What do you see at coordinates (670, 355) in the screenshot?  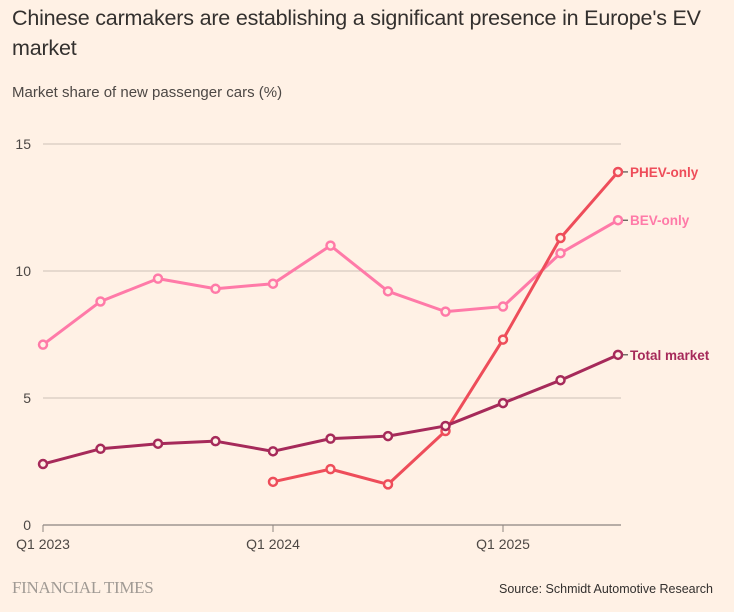 I see `series-label-total-market: Total market` at bounding box center [670, 355].